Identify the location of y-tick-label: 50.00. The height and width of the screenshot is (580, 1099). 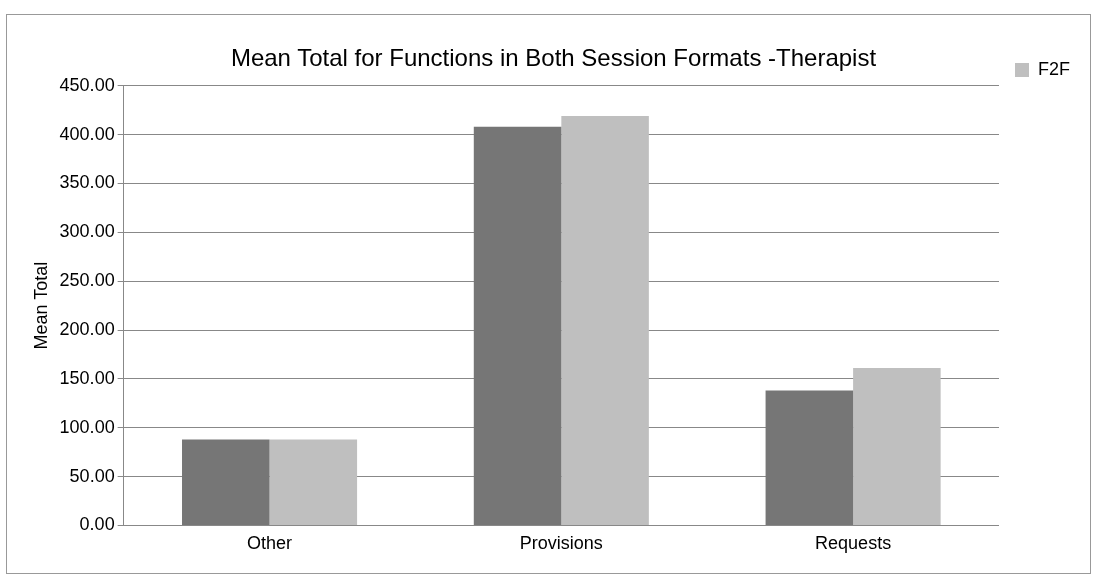
(92, 475).